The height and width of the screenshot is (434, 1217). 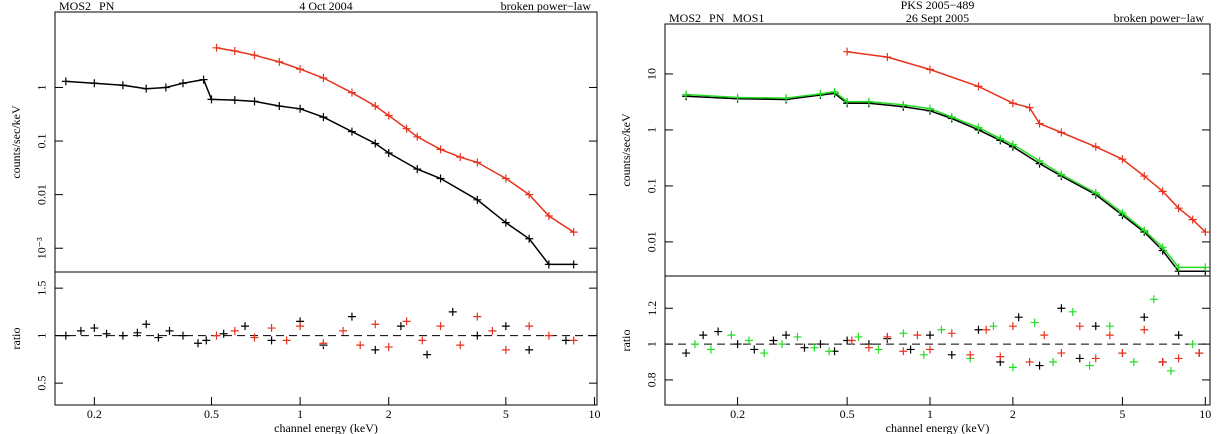 I want to click on legend-entry: PN, so click(x=717, y=18).